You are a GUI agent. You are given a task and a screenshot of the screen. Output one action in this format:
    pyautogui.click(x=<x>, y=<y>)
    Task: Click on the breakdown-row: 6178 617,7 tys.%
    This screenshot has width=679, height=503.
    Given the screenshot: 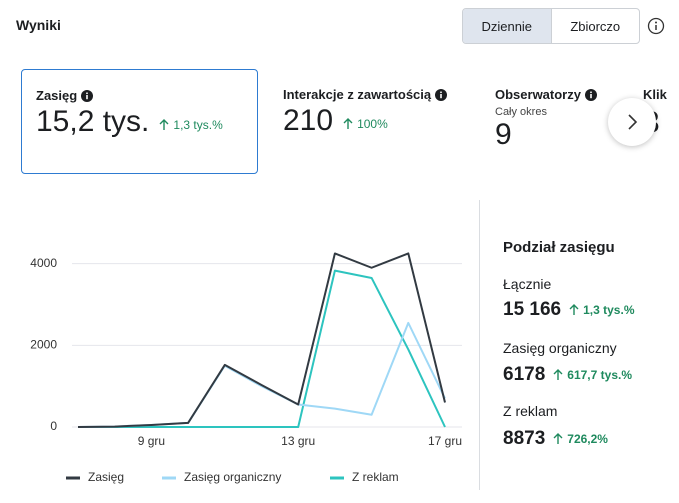 What is the action you would take?
    pyautogui.click(x=567, y=375)
    